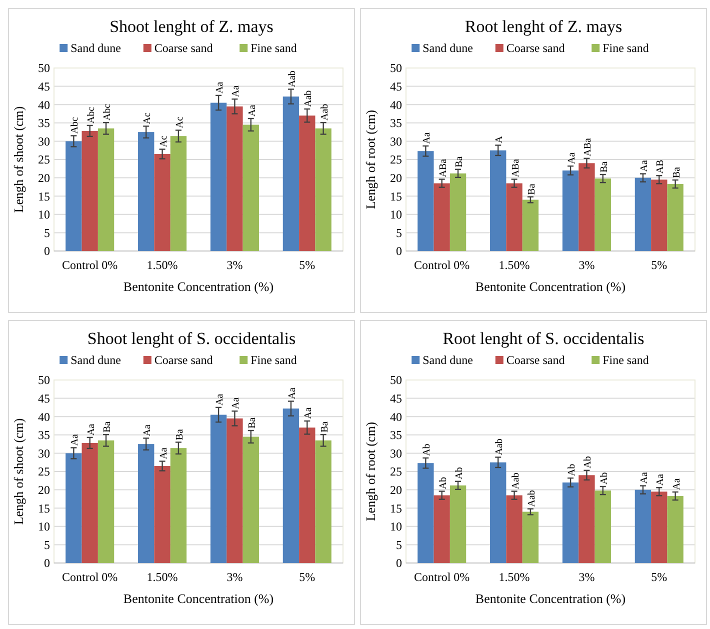 The image size is (710, 629). What do you see at coordinates (18, 159) in the screenshot?
I see `y-axis-title: Lengh of shoot (cm)` at bounding box center [18, 159].